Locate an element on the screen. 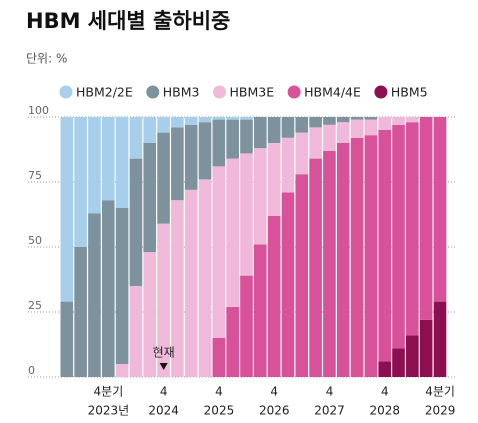 This screenshot has width=478, height=423. chart-title: HBM 세대별 출하비중 is located at coordinates (128, 21).